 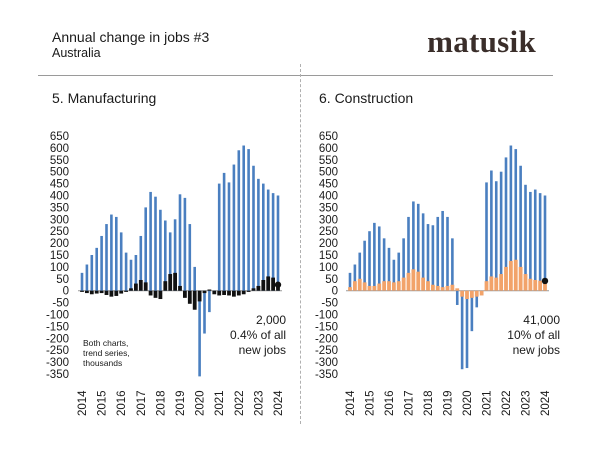 What do you see at coordinates (326, 316) in the screenshot?
I see `y-tick-label: -100` at bounding box center [326, 316].